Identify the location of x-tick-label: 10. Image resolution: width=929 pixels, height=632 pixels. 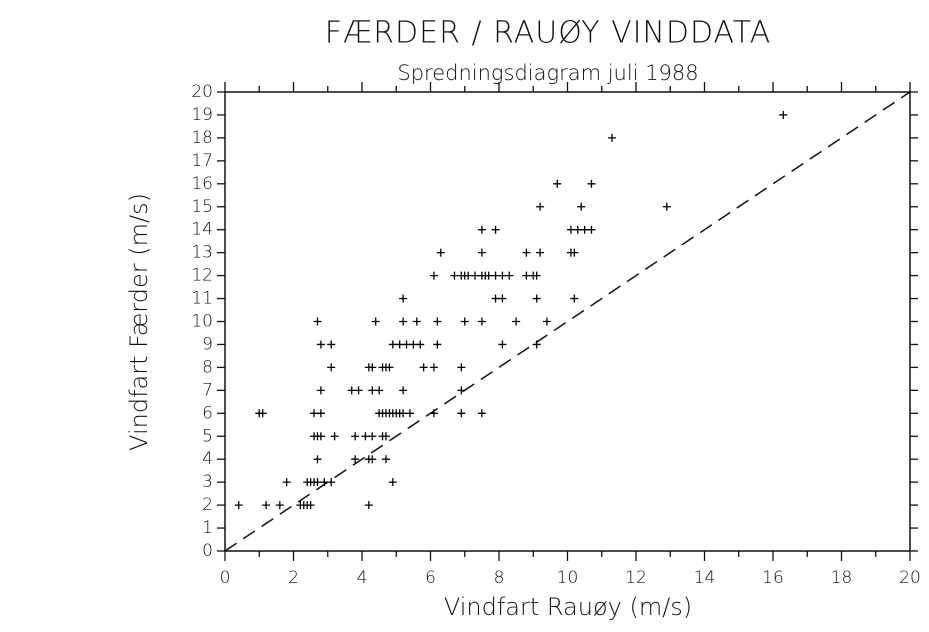
(568, 578).